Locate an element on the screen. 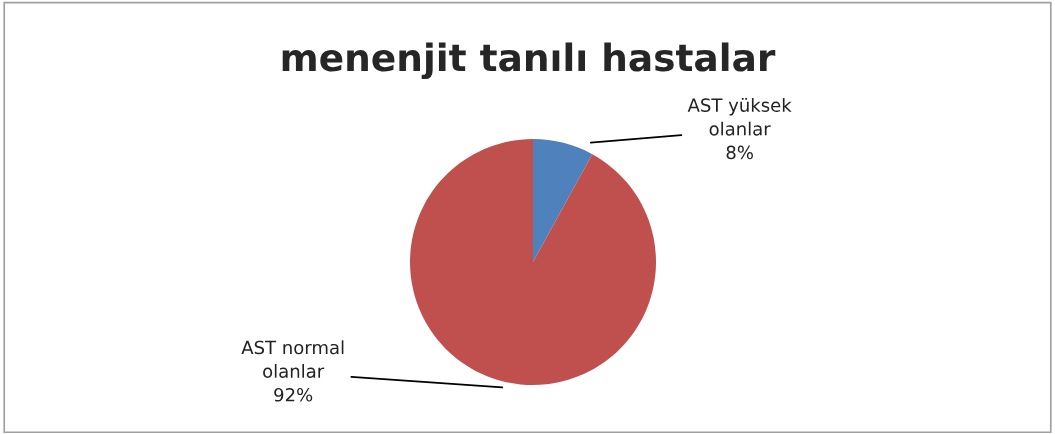 The width and height of the screenshot is (1055, 434). data-label: 8% is located at coordinates (739, 152).